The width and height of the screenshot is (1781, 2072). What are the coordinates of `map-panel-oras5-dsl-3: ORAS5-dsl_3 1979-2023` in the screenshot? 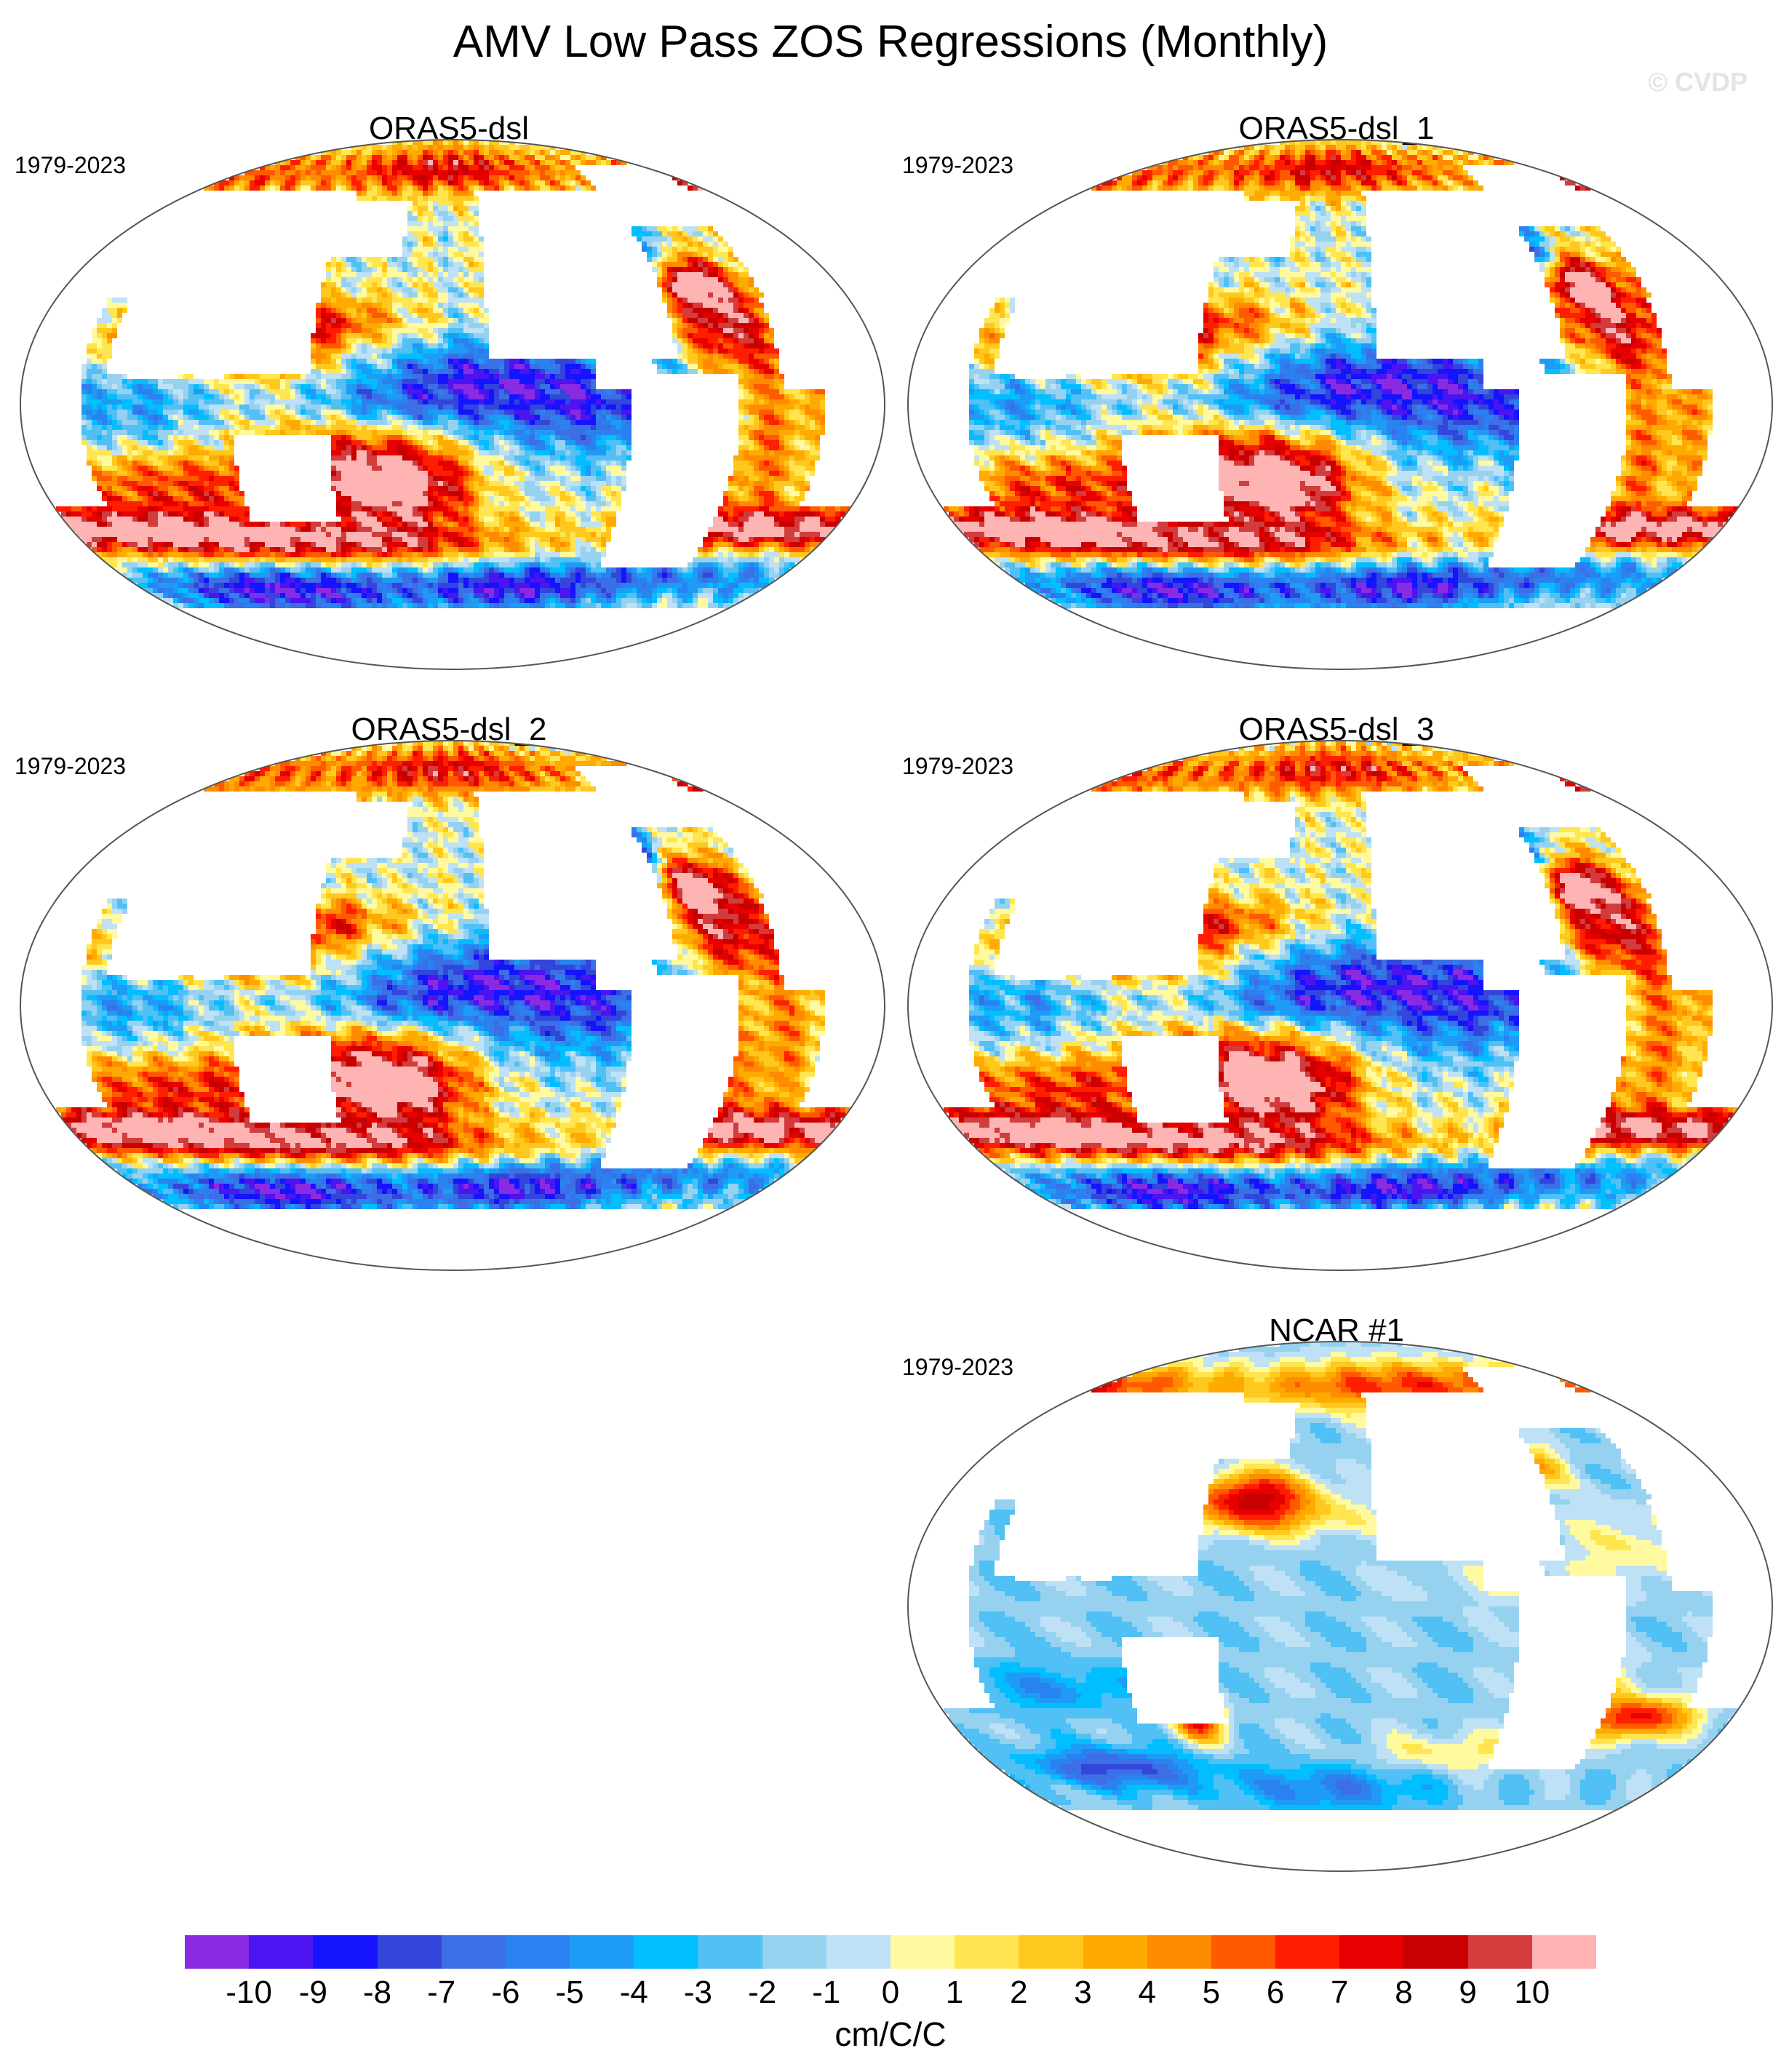 It's located at (1336, 992).